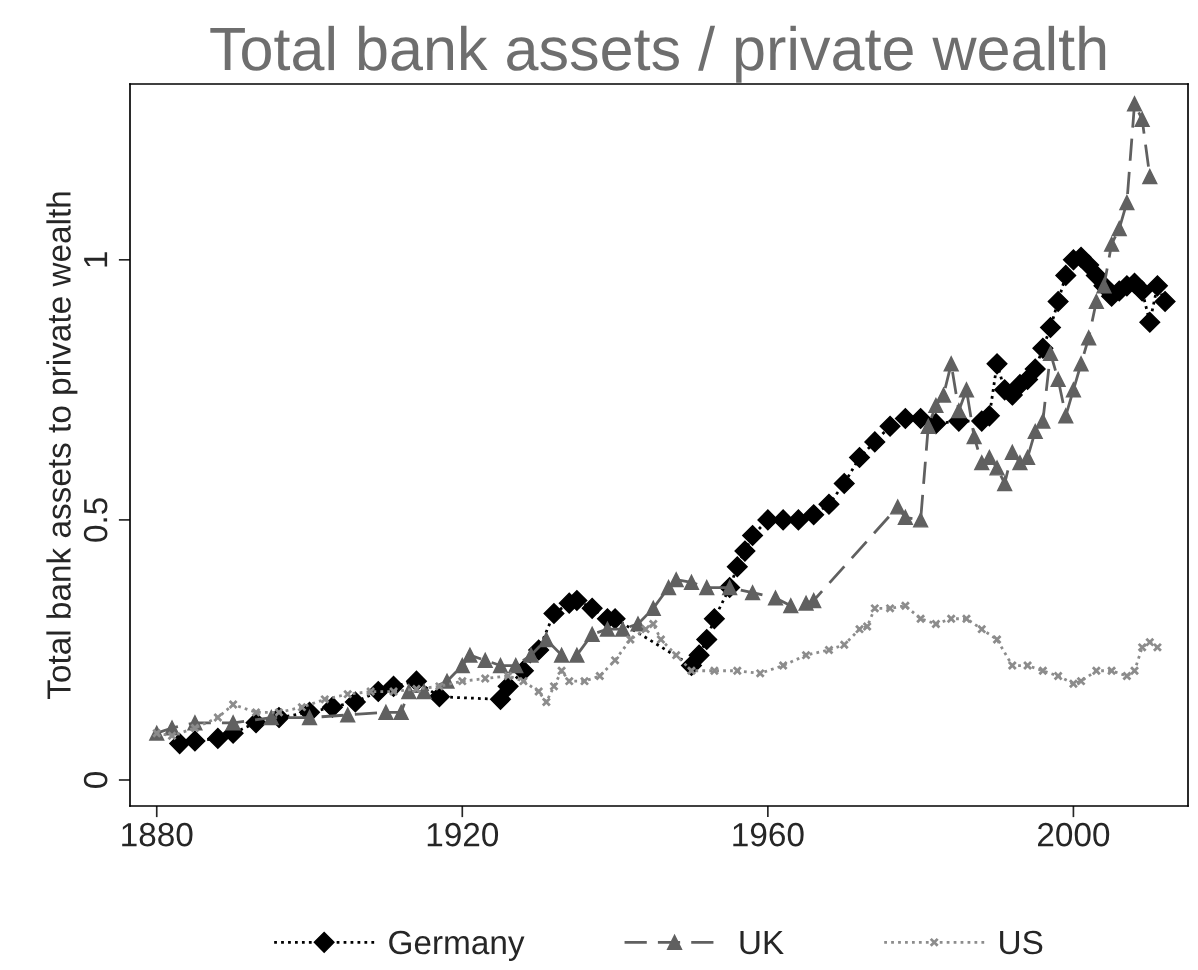  I want to click on x-tick-label: 1920, so click(463, 834).